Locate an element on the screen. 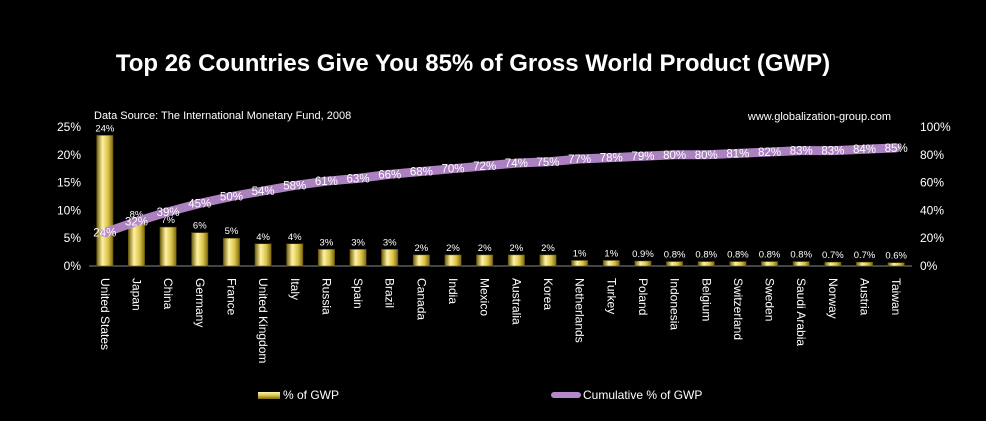 This screenshot has height=421, width=986. x-tick-label: Australia is located at coordinates (516, 301).